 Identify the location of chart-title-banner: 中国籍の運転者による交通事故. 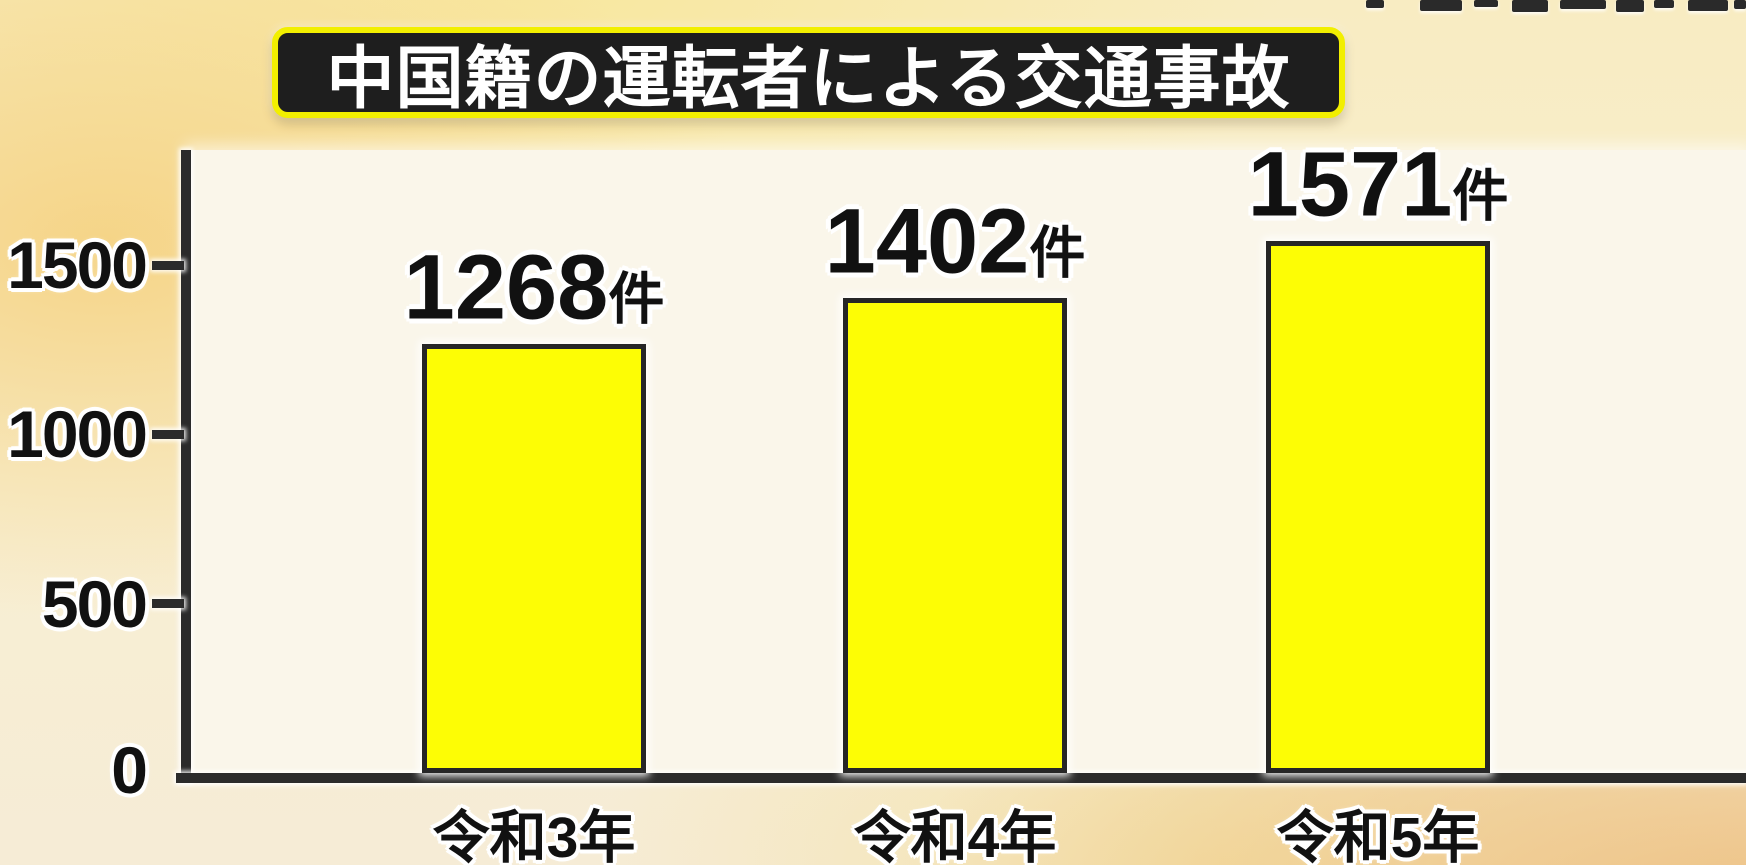
(808, 72).